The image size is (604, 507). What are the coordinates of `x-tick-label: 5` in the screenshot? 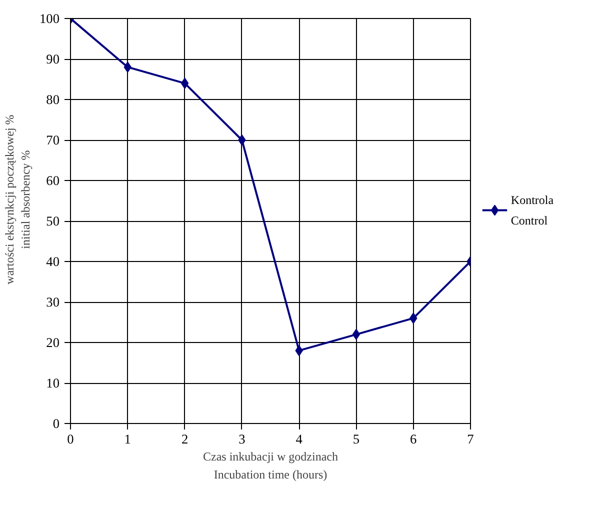 It's located at (356, 439).